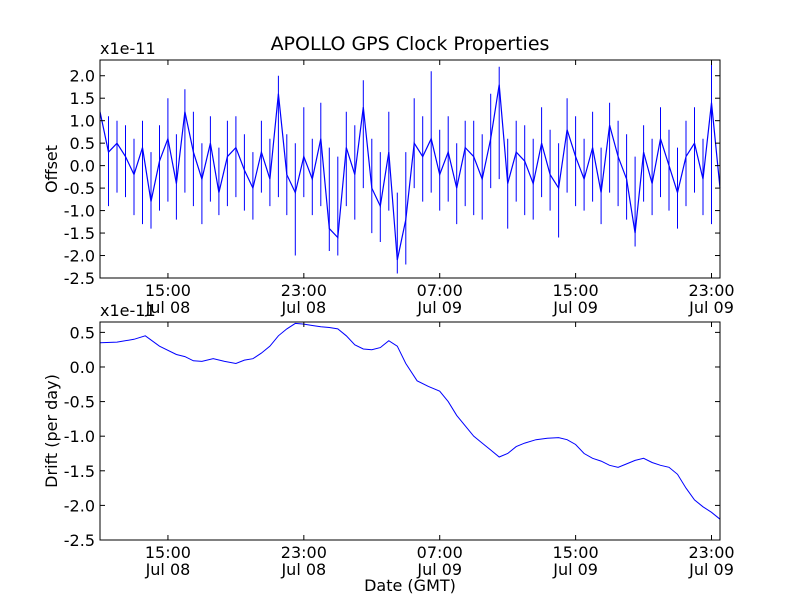  I want to click on offset-y-tick-label: -2.0, so click(79, 256).